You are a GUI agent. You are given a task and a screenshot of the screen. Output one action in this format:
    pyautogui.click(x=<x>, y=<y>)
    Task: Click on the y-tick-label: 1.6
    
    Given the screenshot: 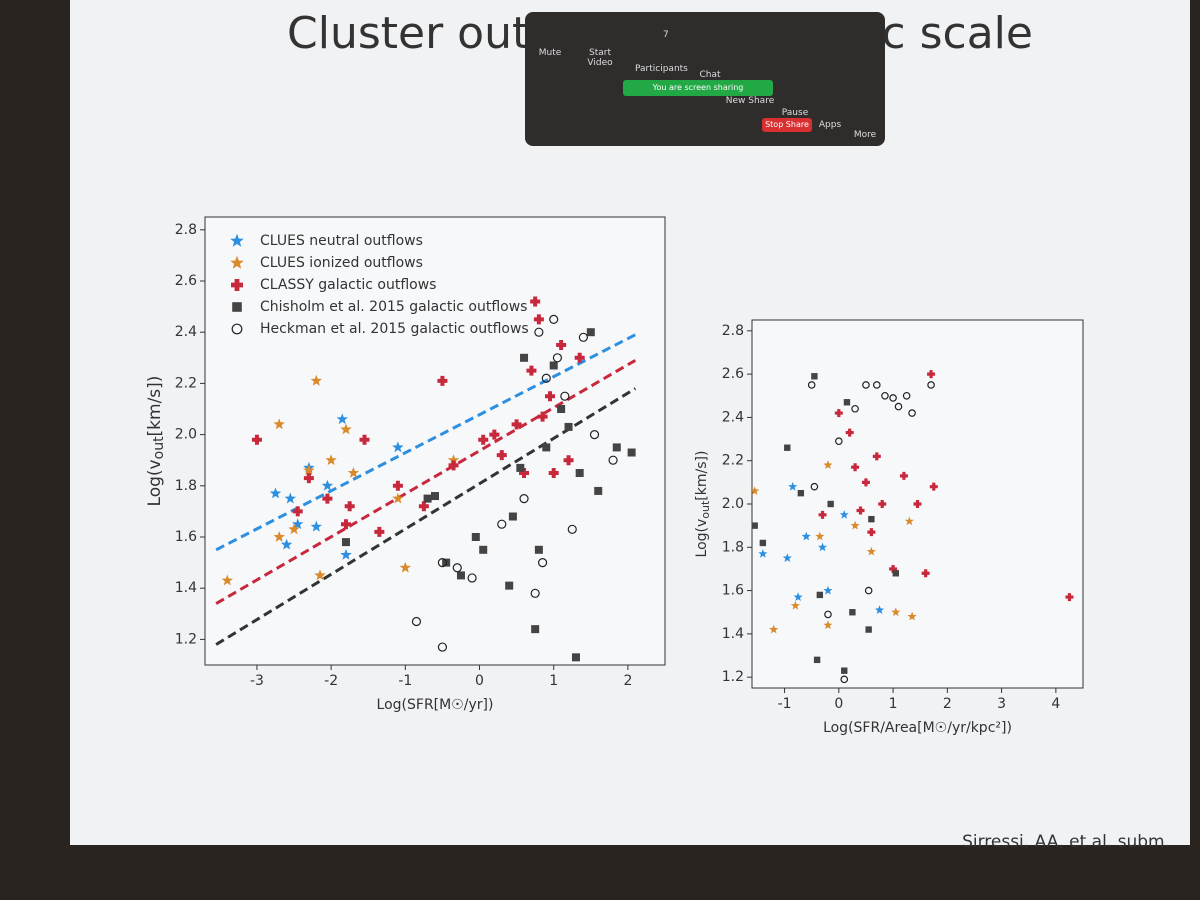 What is the action you would take?
    pyautogui.click(x=186, y=537)
    